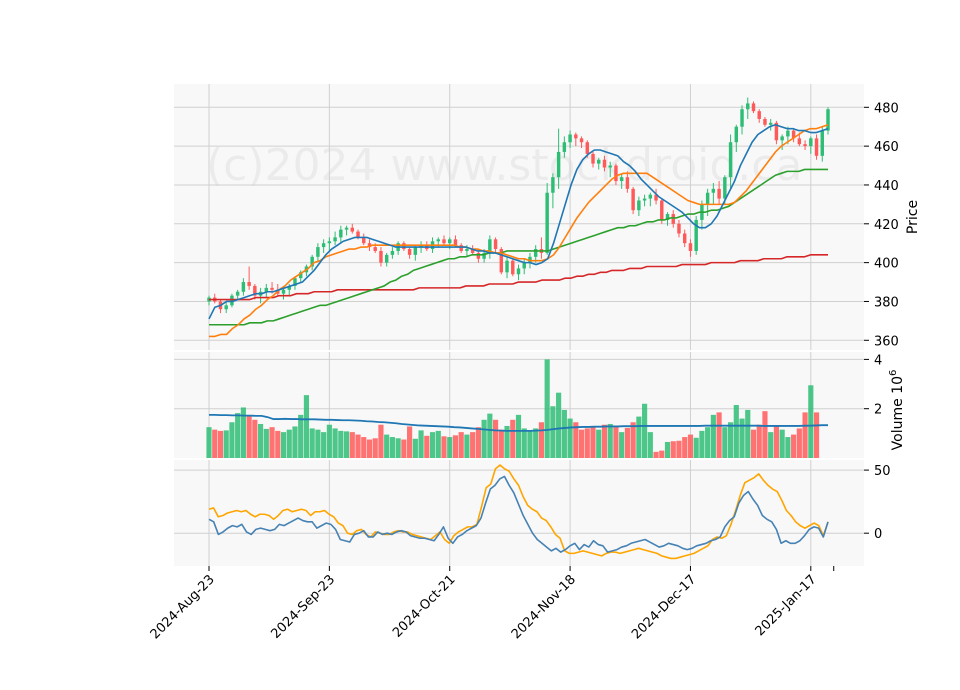 This screenshot has height=690, width=960. Describe the element at coordinates (513, 408) in the screenshot. I see `volume-bars` at that location.